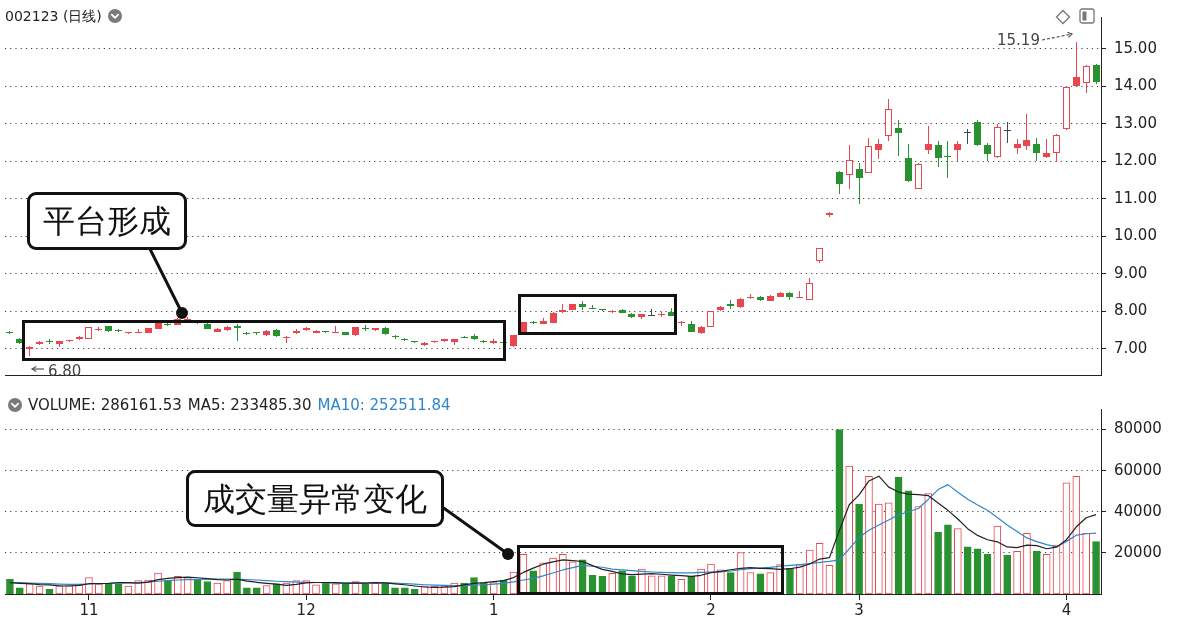 This screenshot has height=627, width=1181. Describe the element at coordinates (1066, 609) in the screenshot. I see `x-tick-label: 4` at that location.